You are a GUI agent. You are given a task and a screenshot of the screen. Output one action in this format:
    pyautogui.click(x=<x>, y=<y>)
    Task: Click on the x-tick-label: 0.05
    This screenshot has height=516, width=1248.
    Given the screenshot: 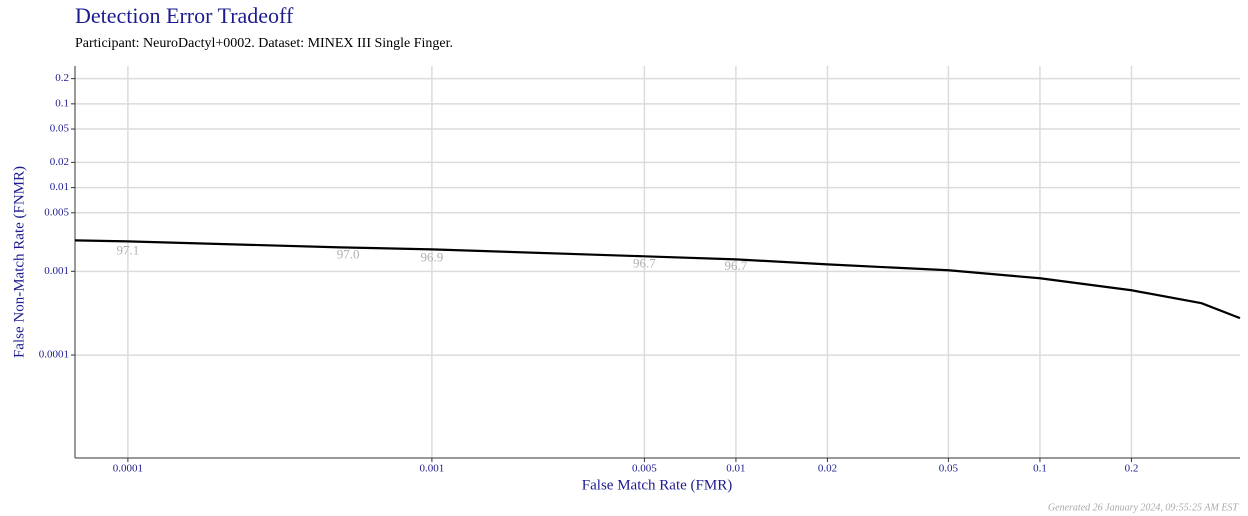 What is the action you would take?
    pyautogui.click(x=949, y=469)
    